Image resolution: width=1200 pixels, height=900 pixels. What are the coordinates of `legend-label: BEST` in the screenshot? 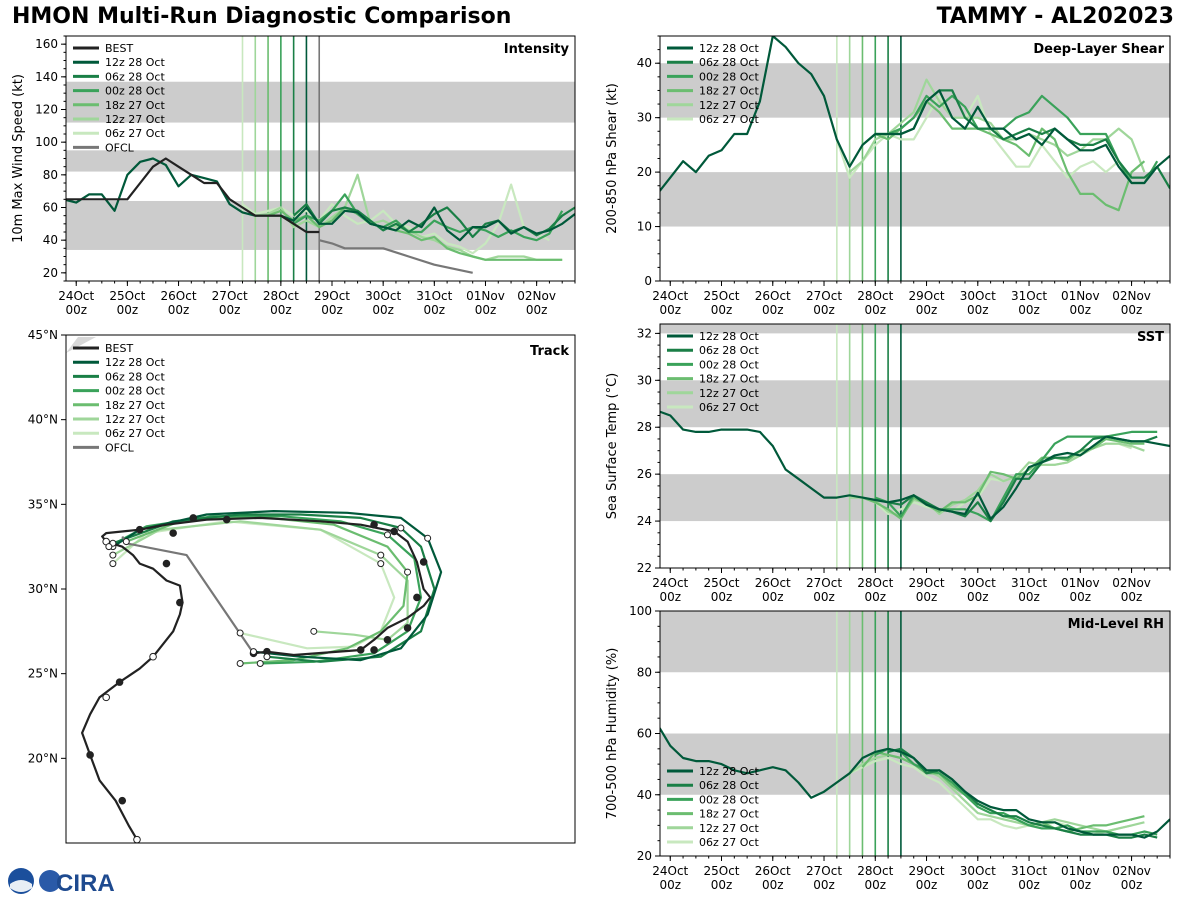 It's located at (119, 348).